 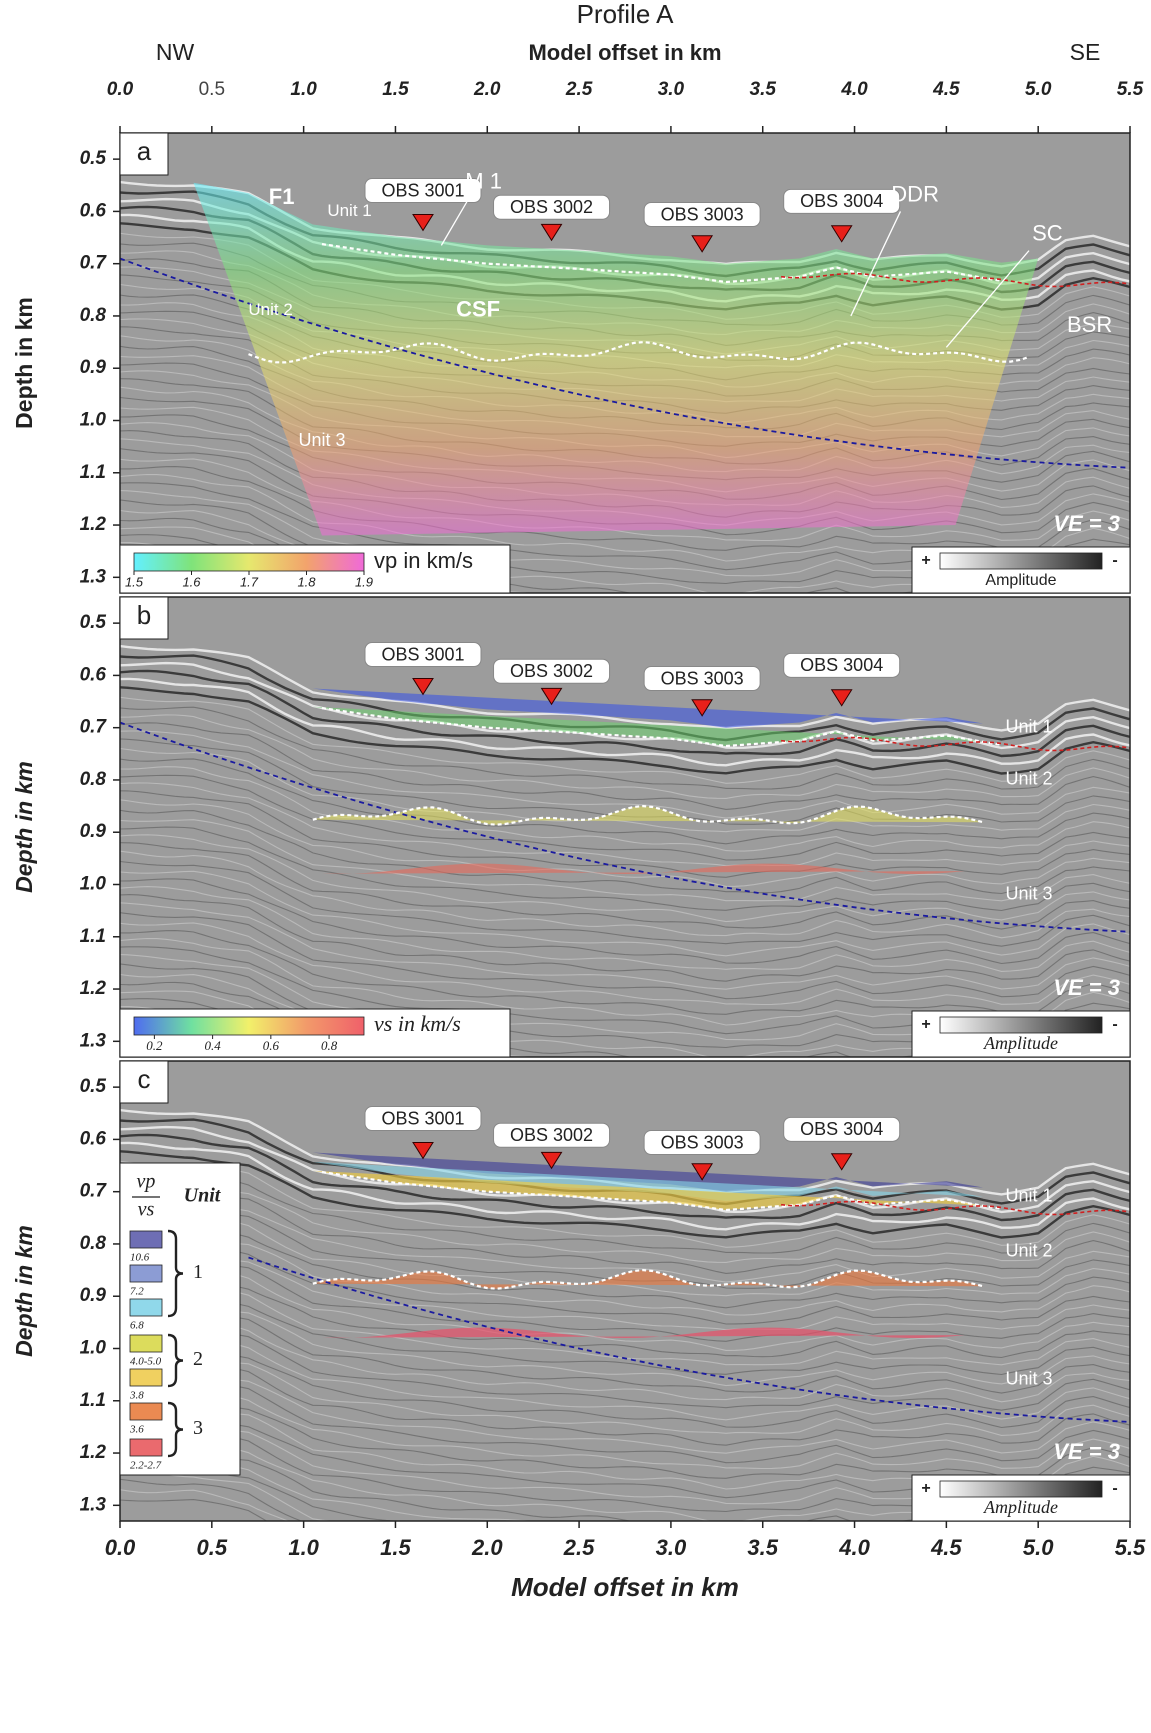 I want to click on x-tick-label: 3.0, so click(x=671, y=1547).